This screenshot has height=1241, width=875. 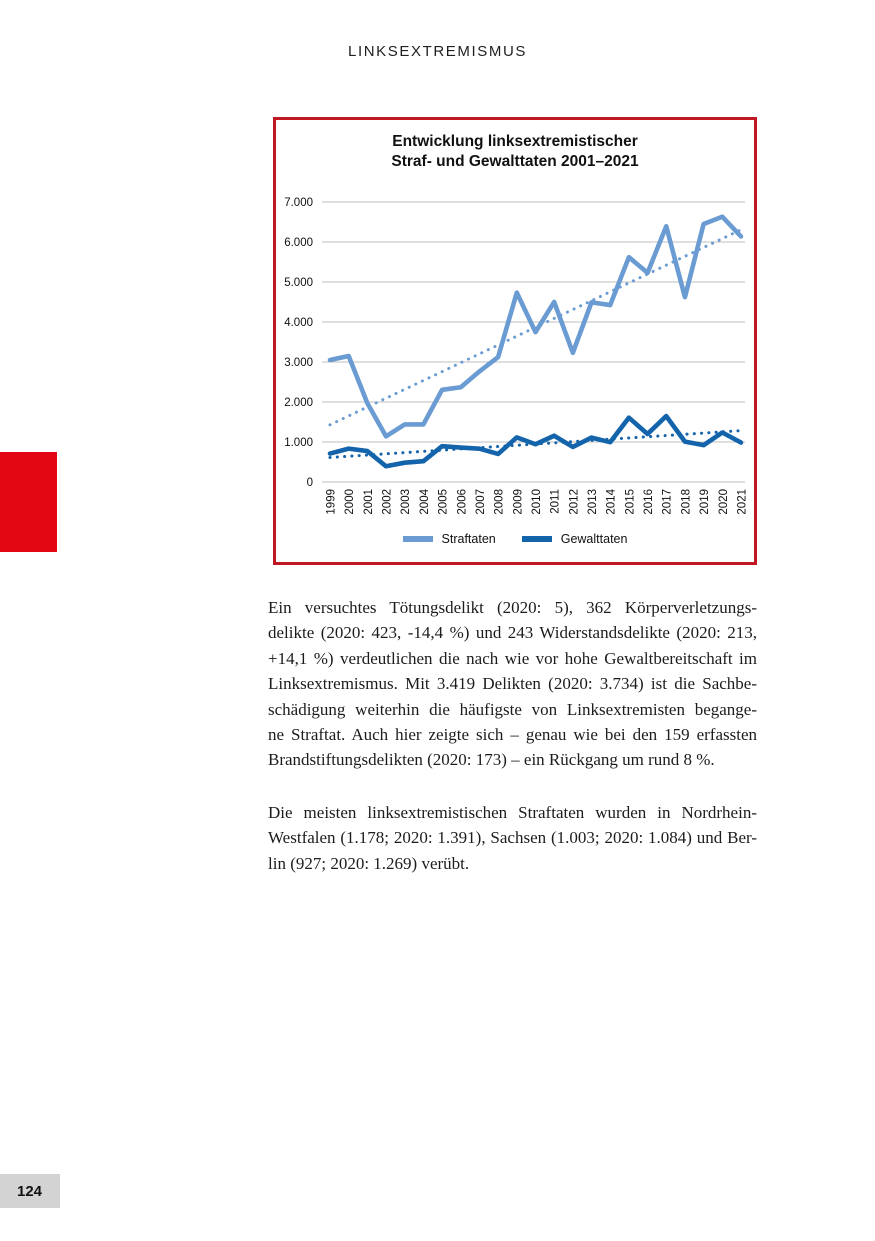 What do you see at coordinates (742, 502) in the screenshot?
I see `x-tick-label: 2021` at bounding box center [742, 502].